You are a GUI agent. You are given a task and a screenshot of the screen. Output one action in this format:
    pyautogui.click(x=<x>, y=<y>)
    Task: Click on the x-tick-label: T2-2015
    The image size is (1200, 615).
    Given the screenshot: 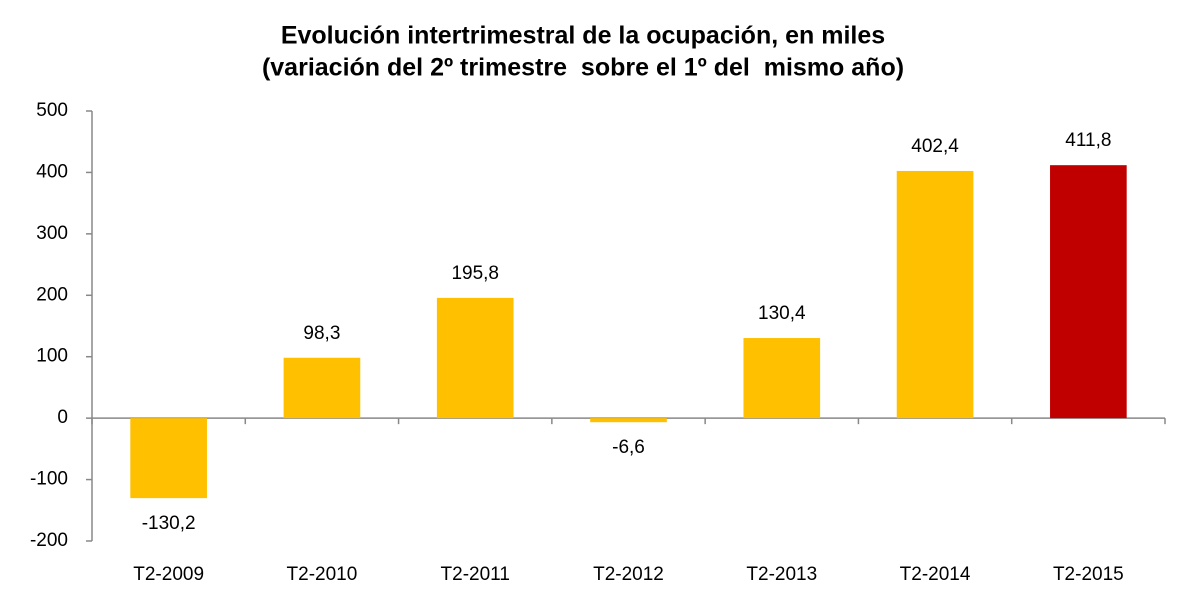 What is the action you would take?
    pyautogui.click(x=1088, y=574)
    